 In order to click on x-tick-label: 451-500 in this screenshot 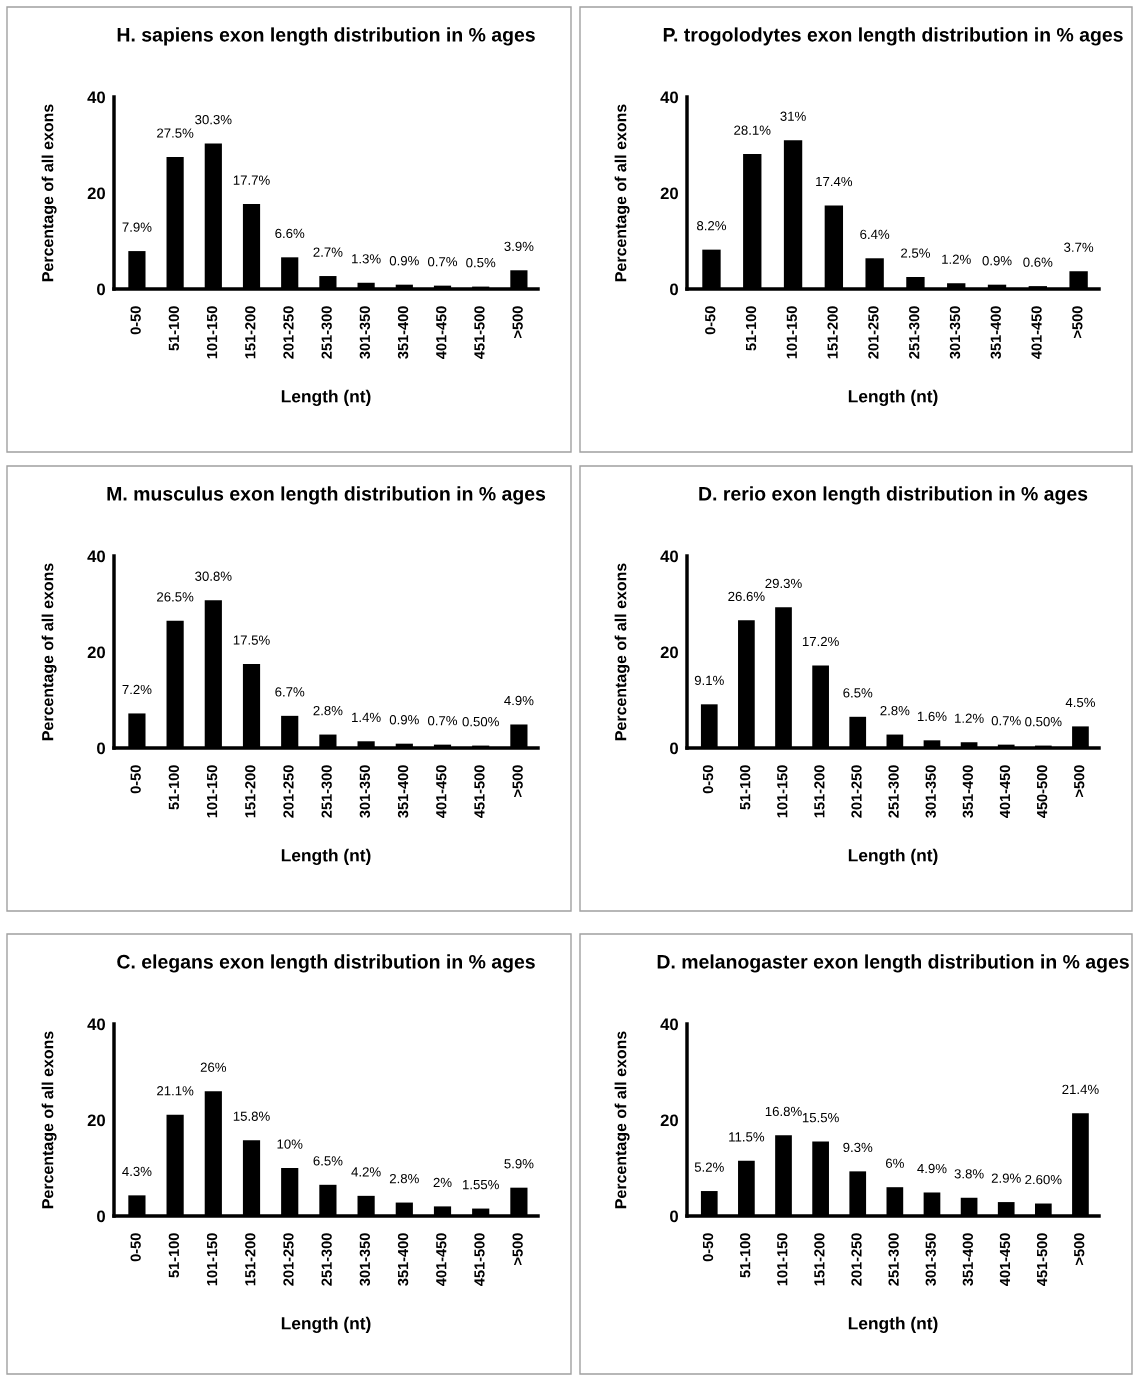, I will do `click(479, 332)`.